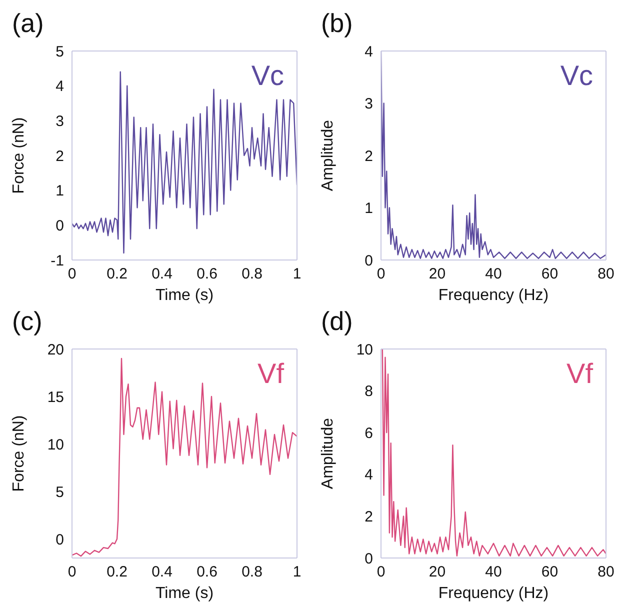 The image size is (625, 603). What do you see at coordinates (368, 433) in the screenshot?
I see `y-tick-label: 6` at bounding box center [368, 433].